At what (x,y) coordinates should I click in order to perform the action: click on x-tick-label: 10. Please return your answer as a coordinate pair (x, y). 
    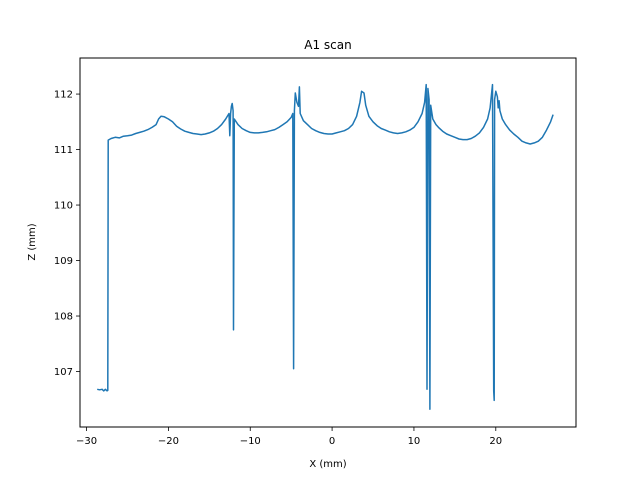
    Looking at the image, I should click on (414, 441).